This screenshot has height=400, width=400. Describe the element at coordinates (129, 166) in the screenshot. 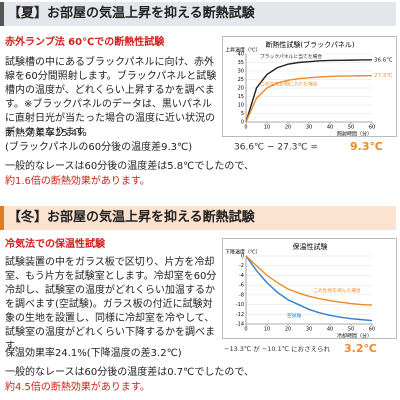

I see `comparison: 一般的なレースは60分後の温度差は5.8℃でしたので、` at that location.